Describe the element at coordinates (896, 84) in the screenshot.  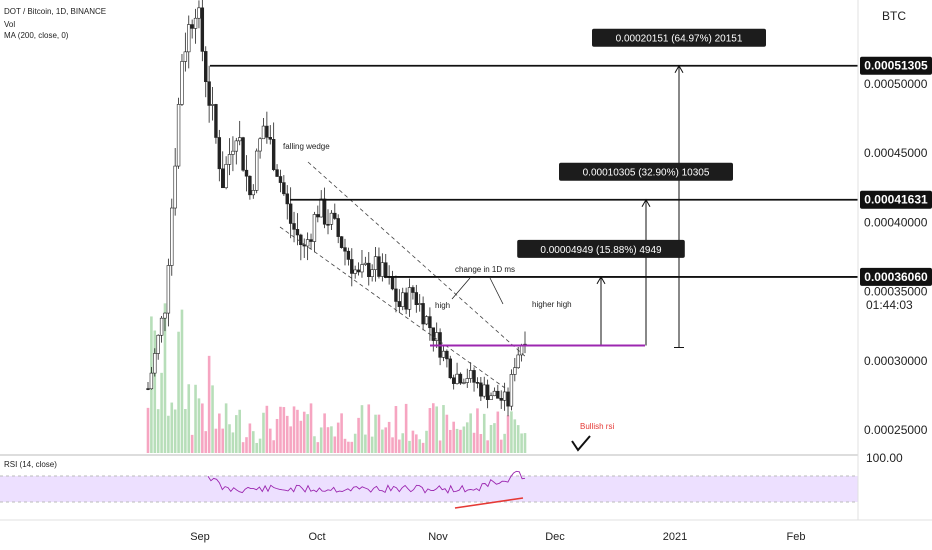
I see `y-tick-label: 0.00050000` at that location.